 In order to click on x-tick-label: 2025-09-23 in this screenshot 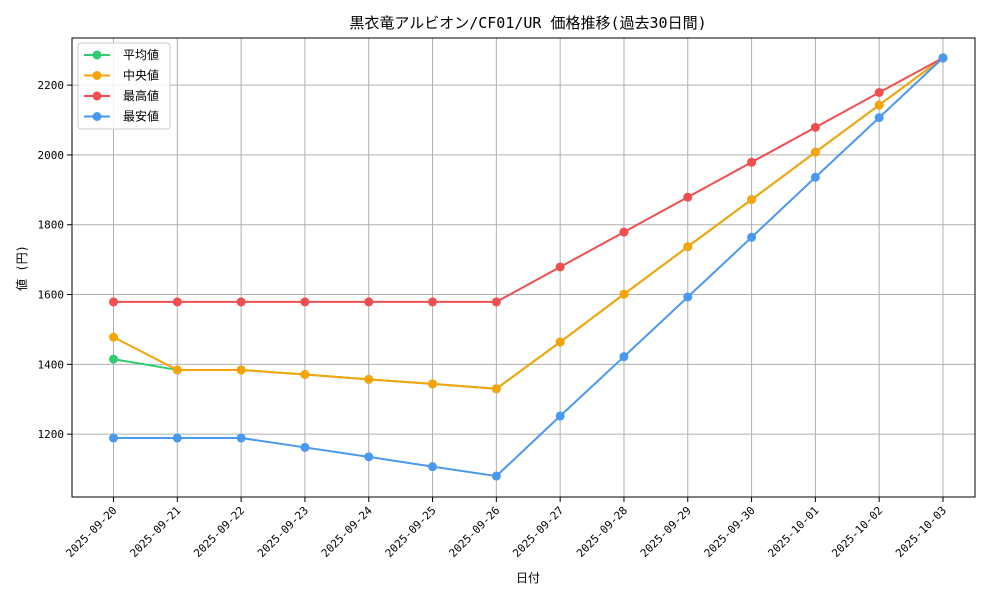, I will do `click(283, 532)`.